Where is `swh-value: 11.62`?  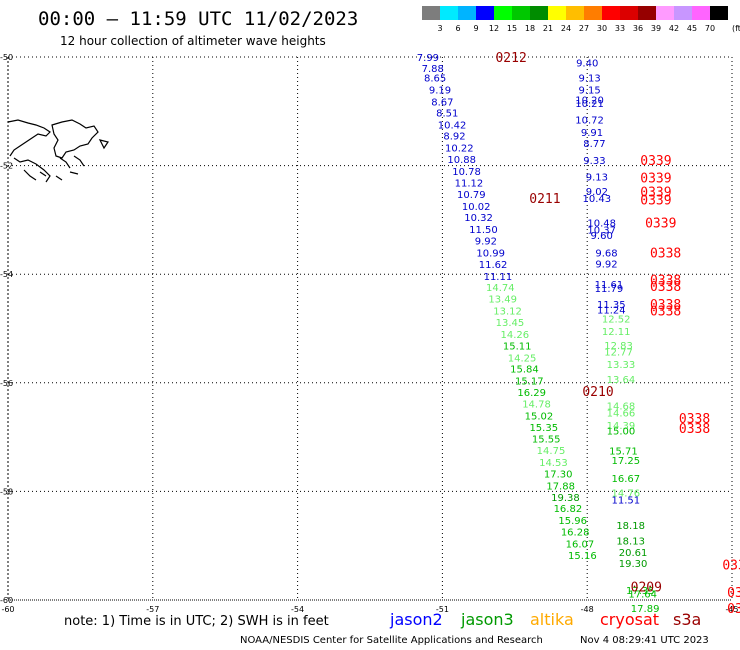 swh-value: 11.62 is located at coordinates (493, 265).